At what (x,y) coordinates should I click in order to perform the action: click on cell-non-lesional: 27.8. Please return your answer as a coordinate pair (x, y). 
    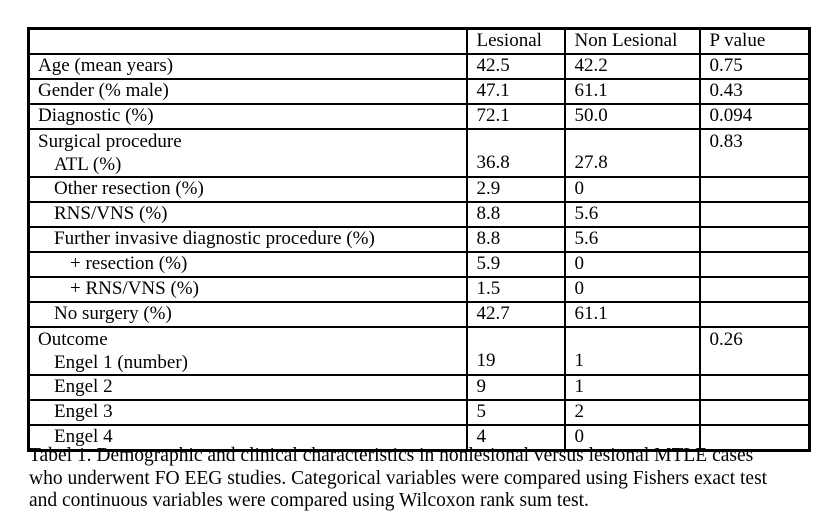
    Looking at the image, I should click on (632, 153).